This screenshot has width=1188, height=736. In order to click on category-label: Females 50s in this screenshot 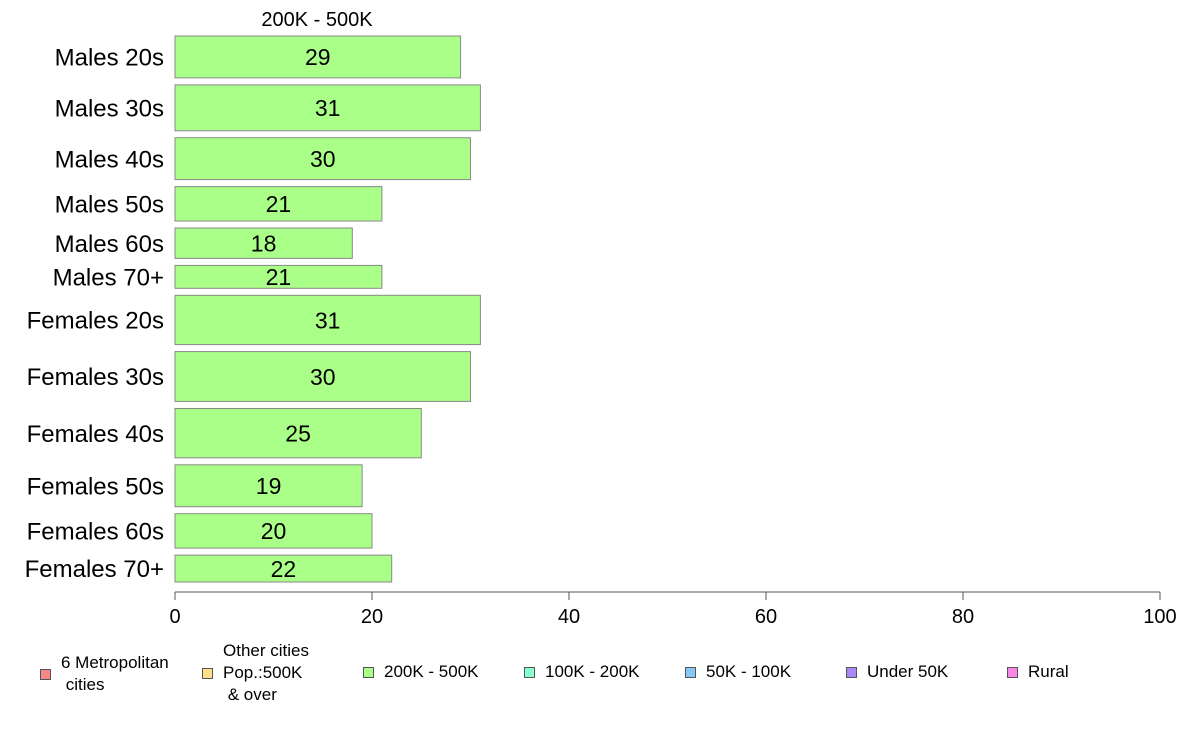, I will do `click(95, 486)`.